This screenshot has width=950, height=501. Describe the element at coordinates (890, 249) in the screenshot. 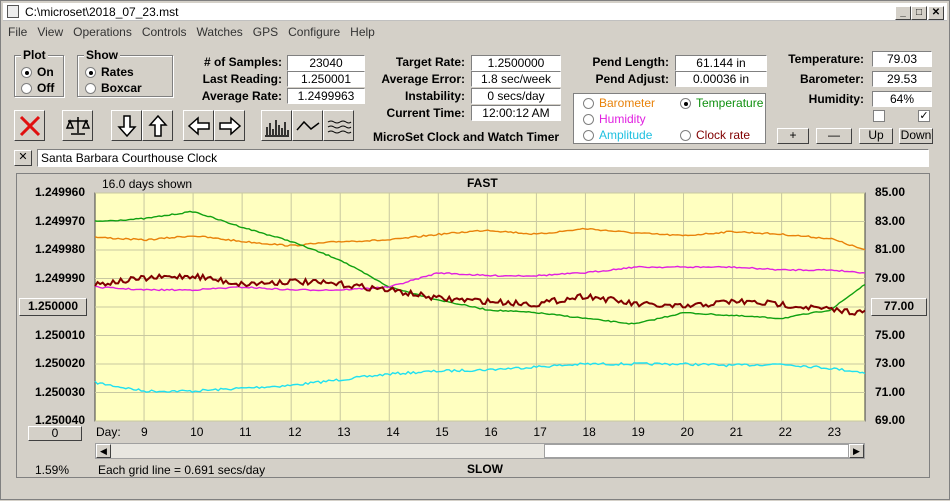

I see `right-tick-label: 81.00` at that location.